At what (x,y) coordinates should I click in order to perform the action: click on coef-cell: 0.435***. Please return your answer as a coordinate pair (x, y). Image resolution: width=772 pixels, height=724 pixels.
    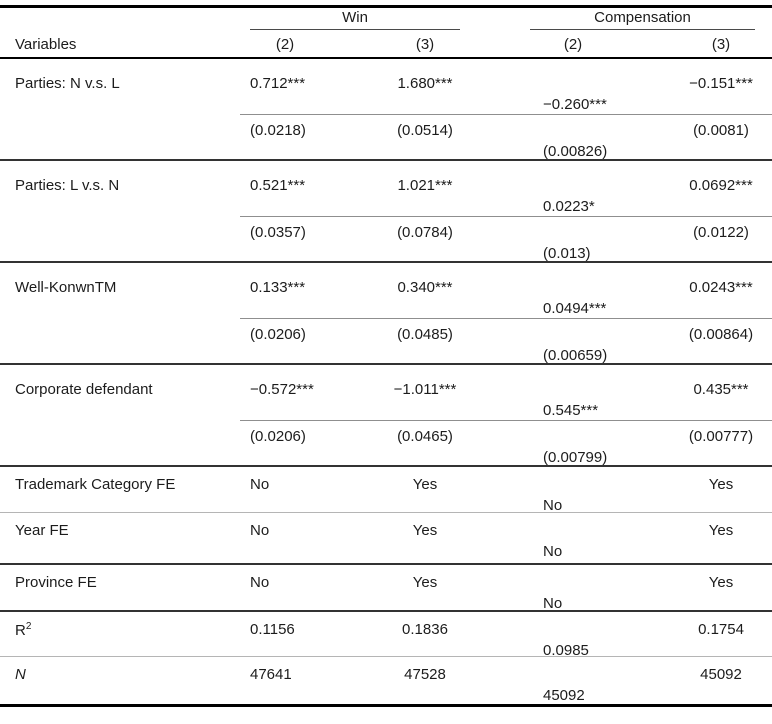
    Looking at the image, I should click on (696, 392).